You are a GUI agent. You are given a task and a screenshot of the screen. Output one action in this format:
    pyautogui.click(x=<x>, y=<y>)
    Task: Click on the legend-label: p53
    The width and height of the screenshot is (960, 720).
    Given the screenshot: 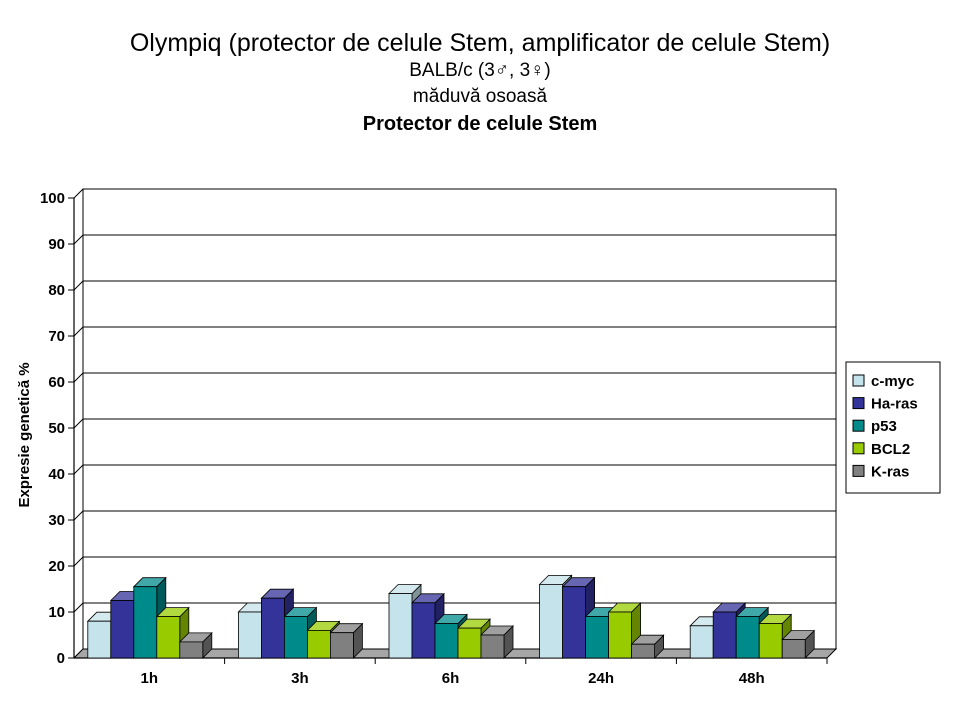 What is the action you would take?
    pyautogui.click(x=884, y=426)
    